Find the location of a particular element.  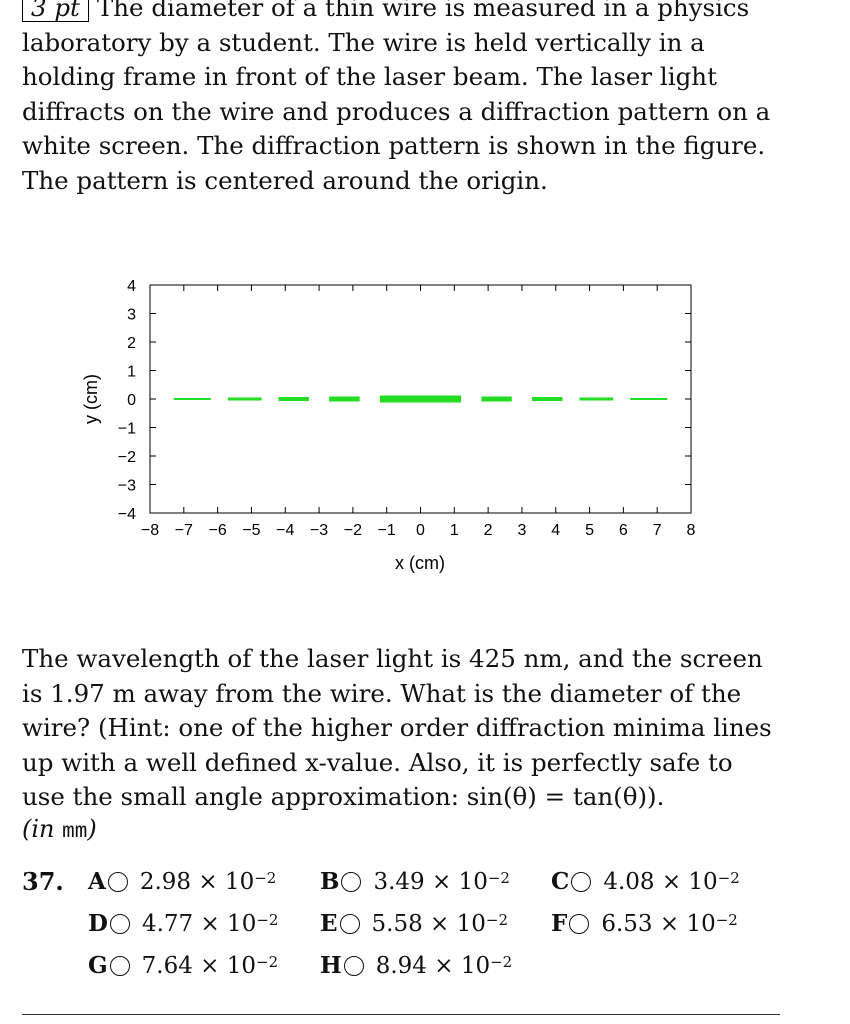

x-tick-label: −3 is located at coordinates (319, 530).